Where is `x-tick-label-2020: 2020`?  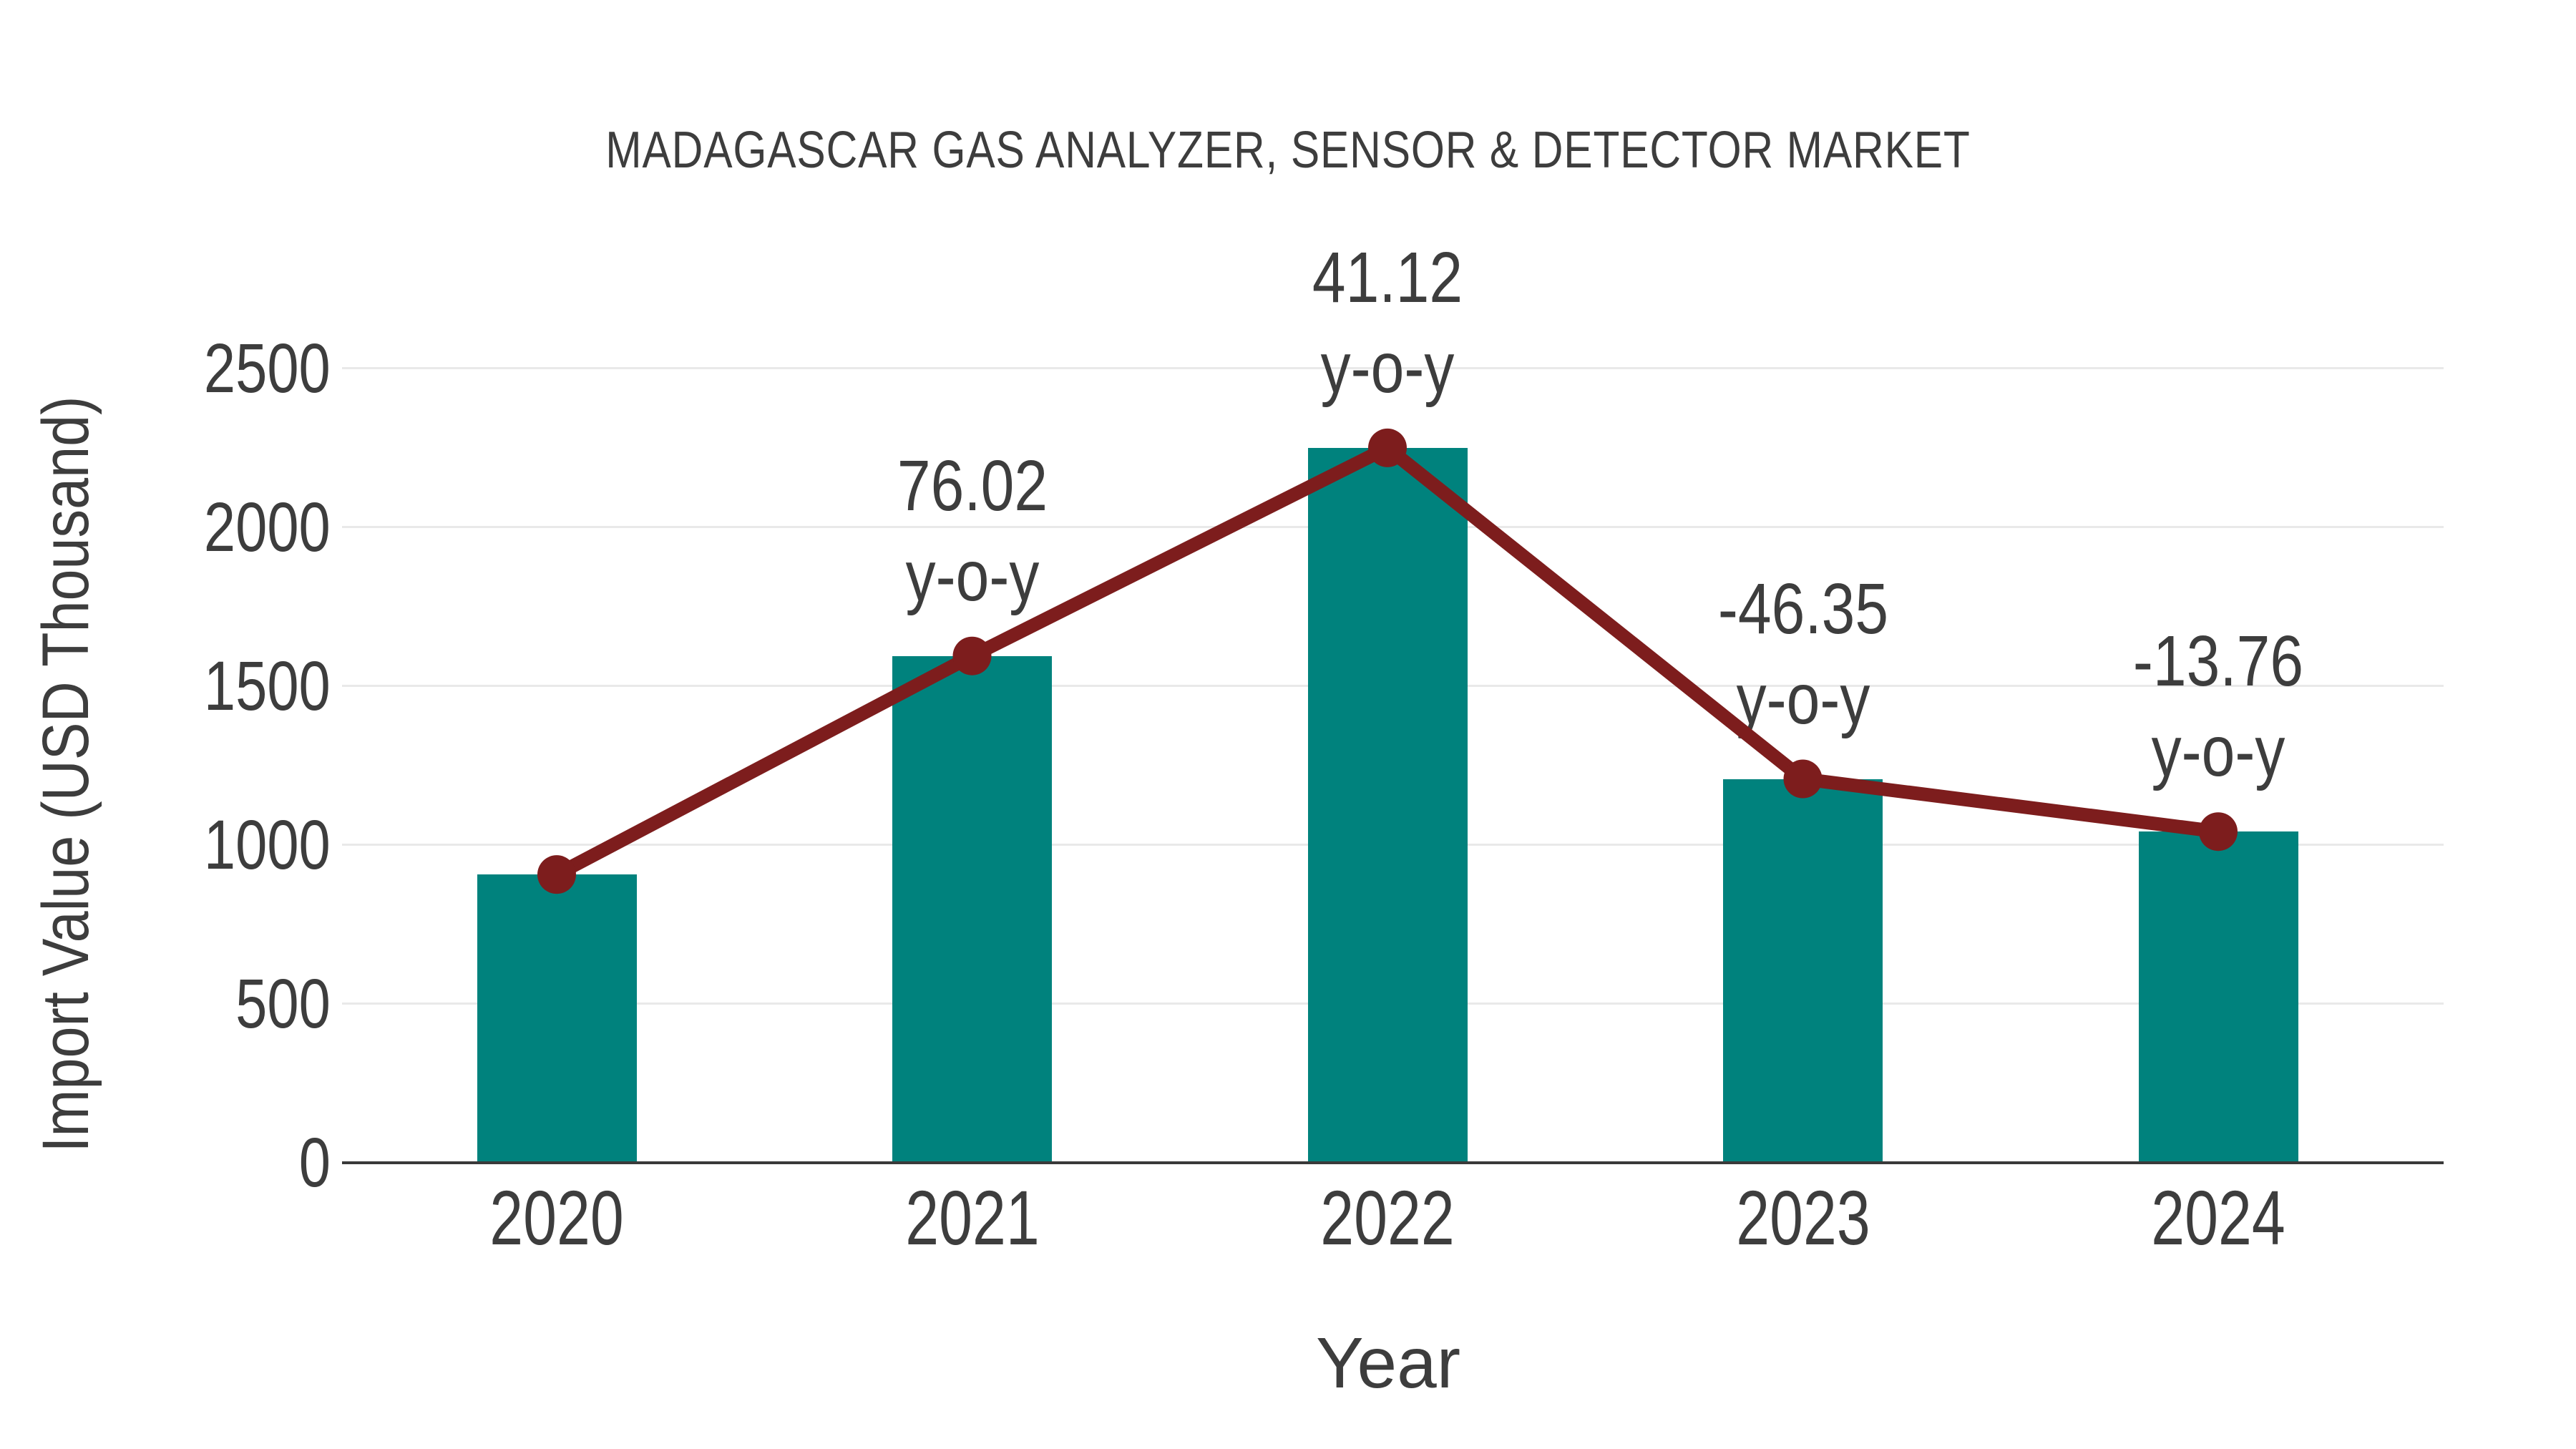 x-tick-label-2020: 2020 is located at coordinates (557, 1218).